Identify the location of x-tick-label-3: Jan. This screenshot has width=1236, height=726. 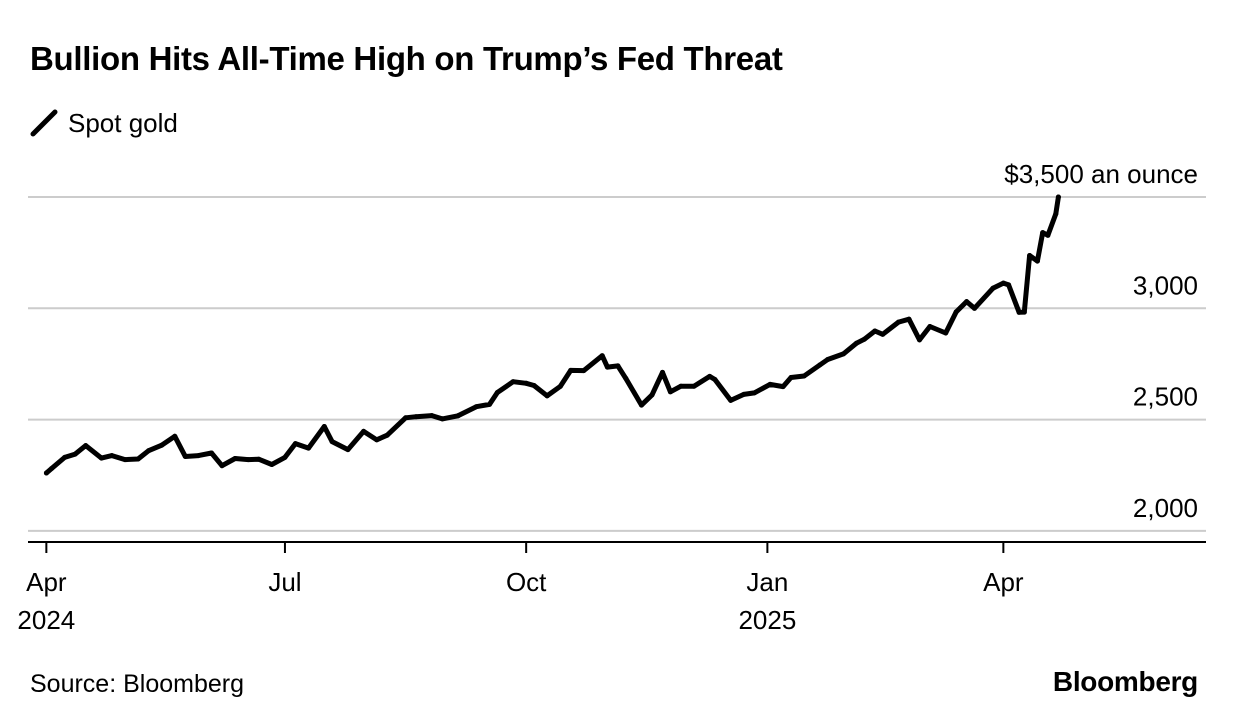
(767, 582).